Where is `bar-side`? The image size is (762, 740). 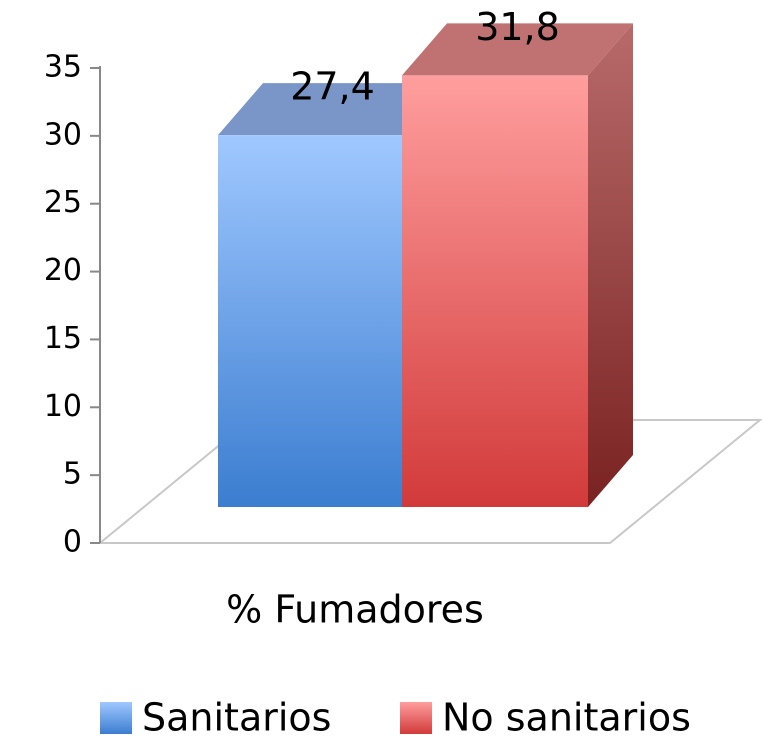 bar-side is located at coordinates (610, 265).